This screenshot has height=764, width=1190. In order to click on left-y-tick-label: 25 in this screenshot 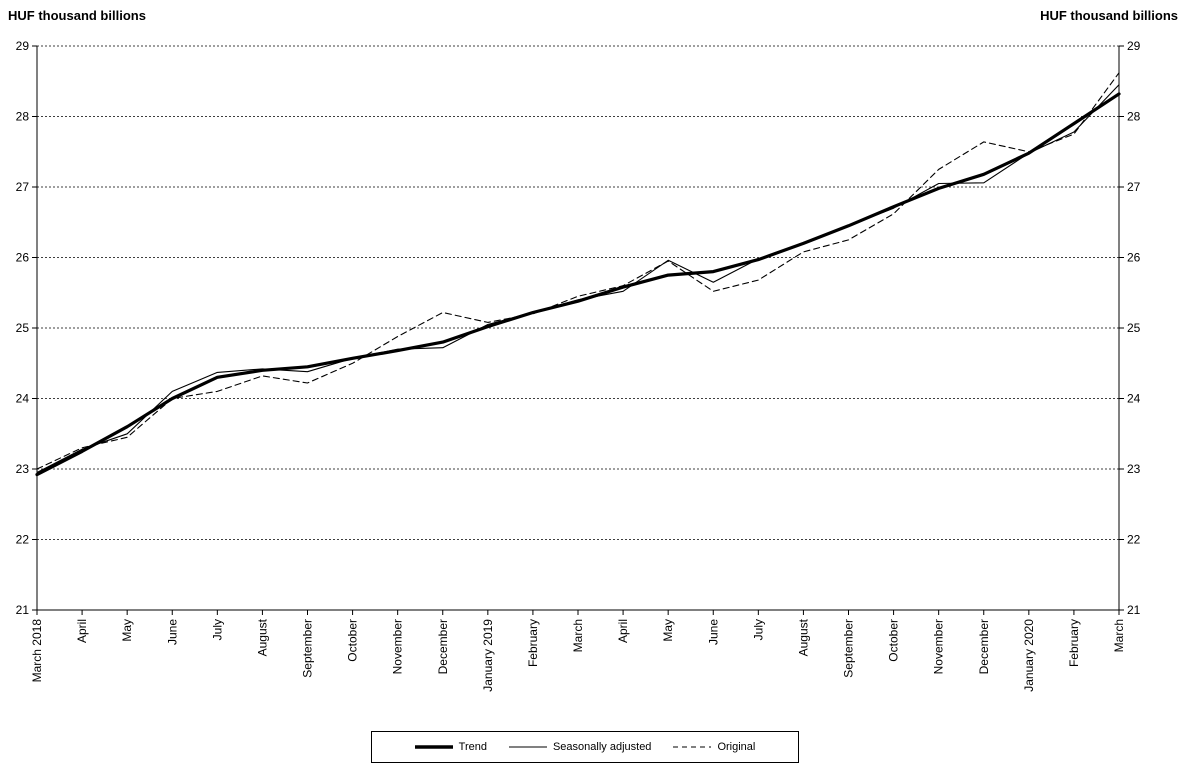, I will do `click(23, 328)`.